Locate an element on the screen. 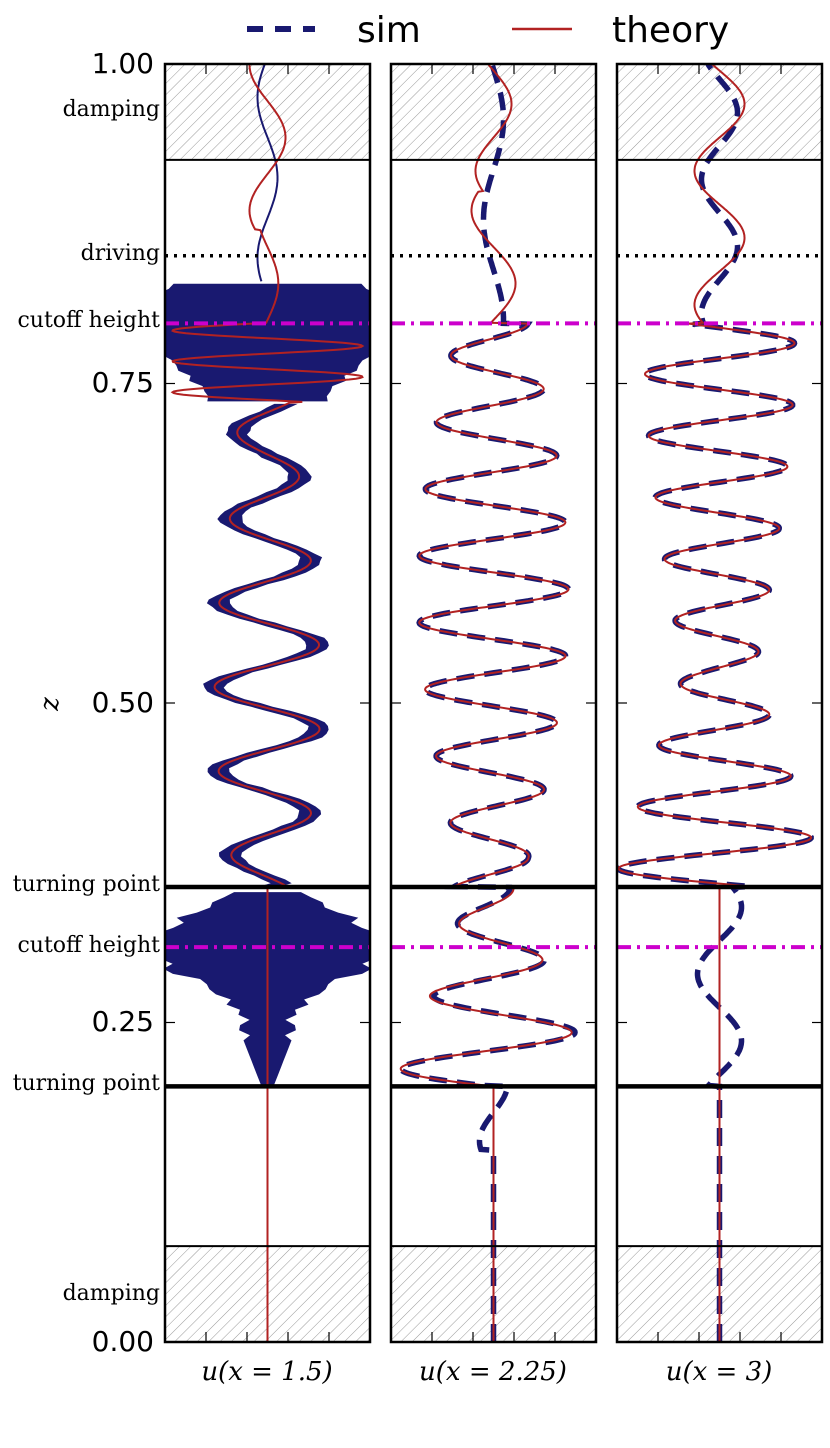 Image resolution: width=830 pixels, height=1448 pixels. y-tick-0.50: 0.50 is located at coordinates (123, 702).